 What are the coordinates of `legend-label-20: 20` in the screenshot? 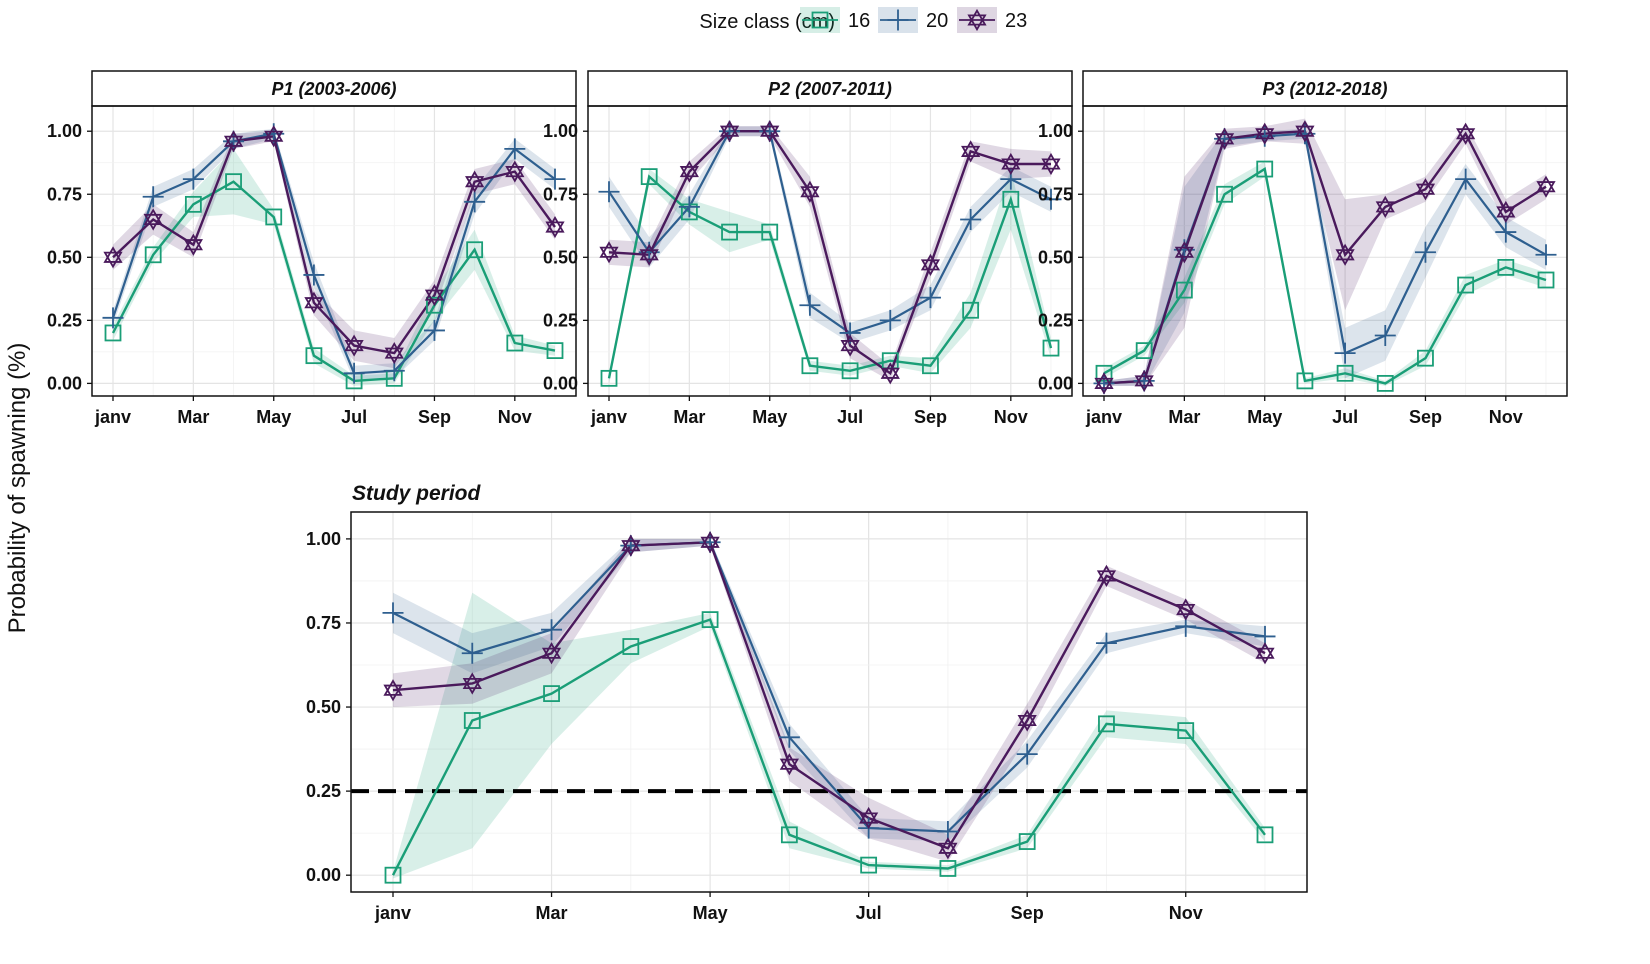 It's located at (937, 21).